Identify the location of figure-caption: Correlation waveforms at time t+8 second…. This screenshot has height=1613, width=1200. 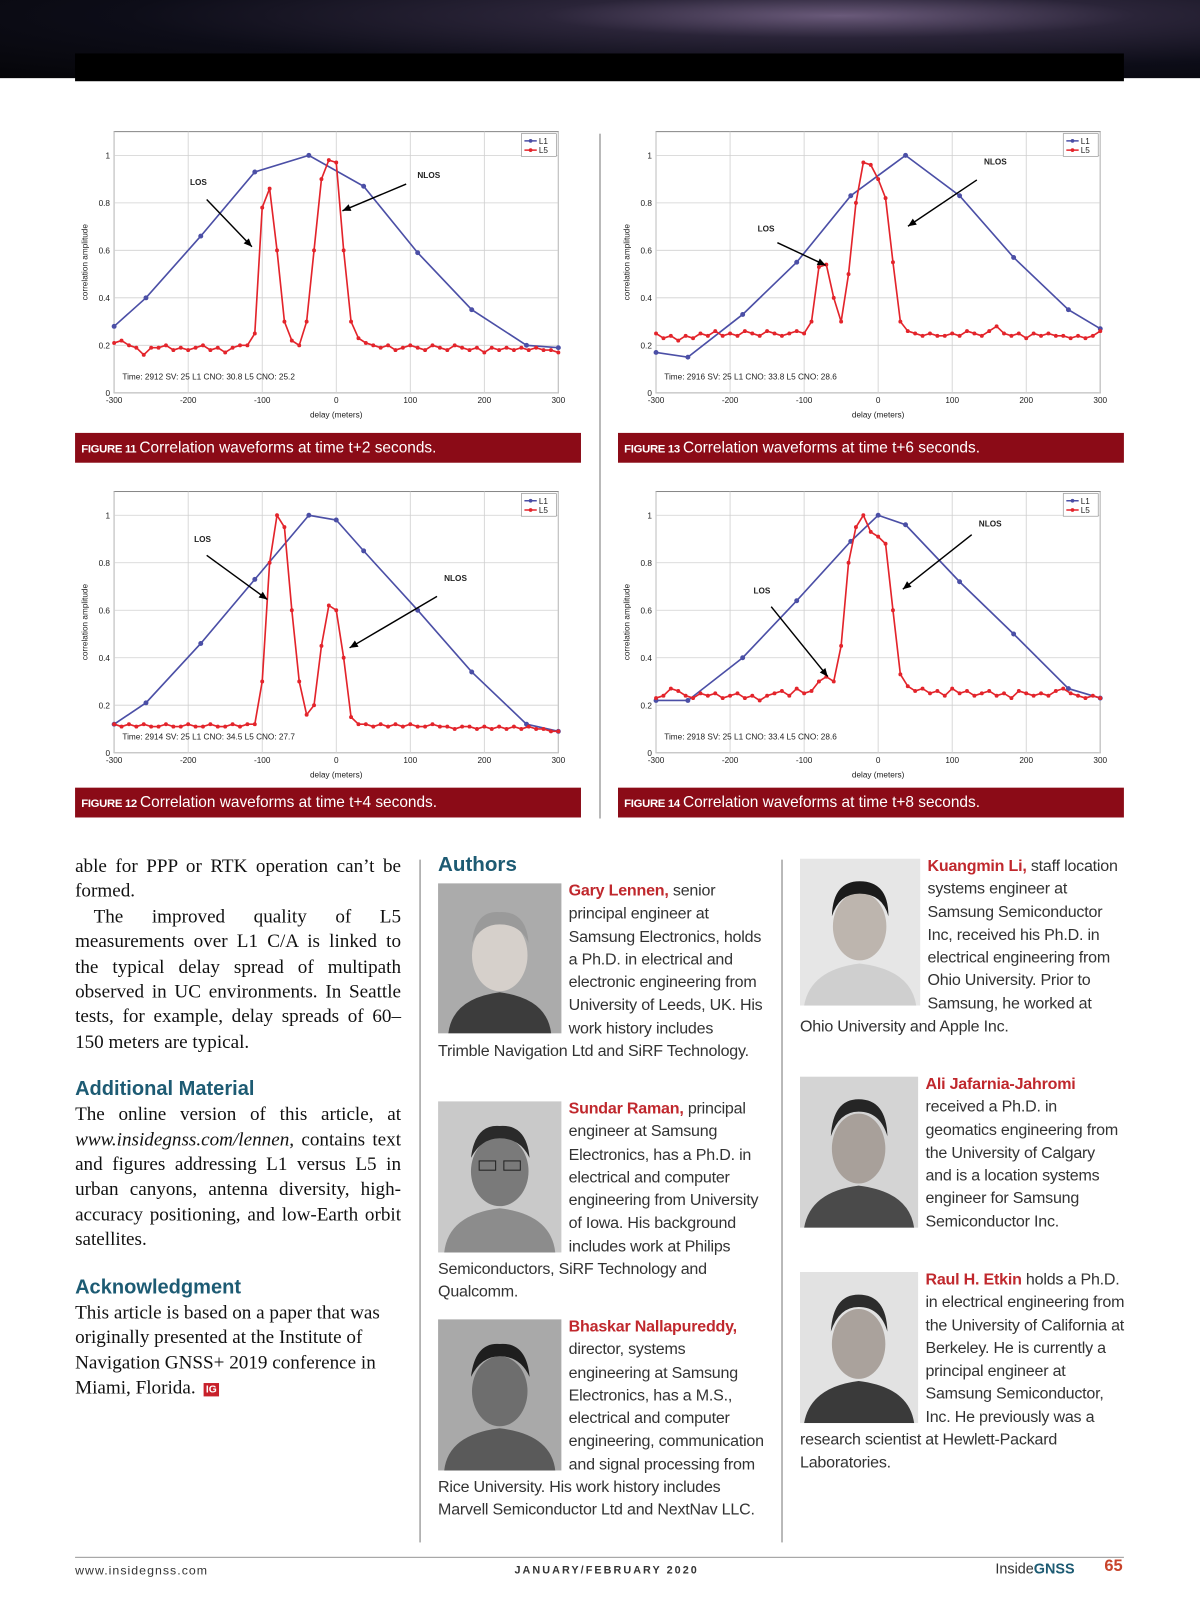
(831, 802).